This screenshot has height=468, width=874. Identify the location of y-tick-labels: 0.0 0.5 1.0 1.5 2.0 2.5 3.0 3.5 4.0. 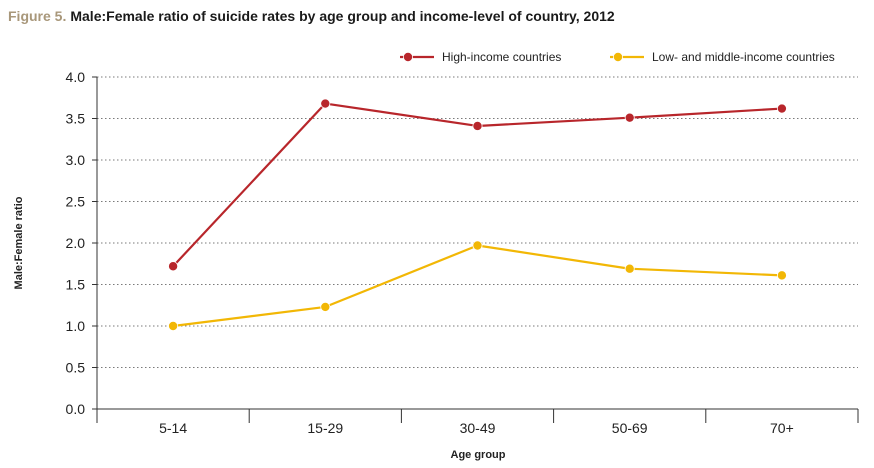
(76, 243).